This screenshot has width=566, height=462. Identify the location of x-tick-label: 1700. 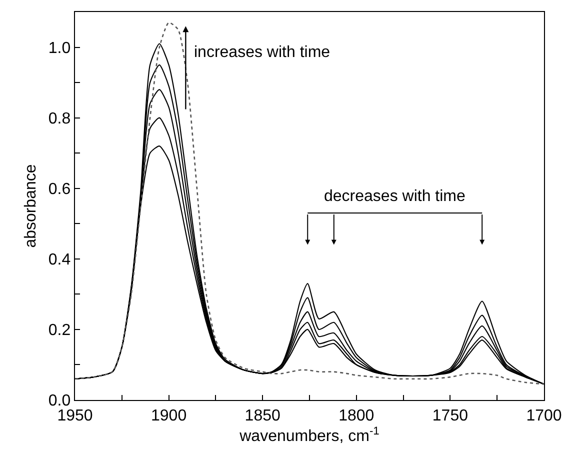
(544, 415).